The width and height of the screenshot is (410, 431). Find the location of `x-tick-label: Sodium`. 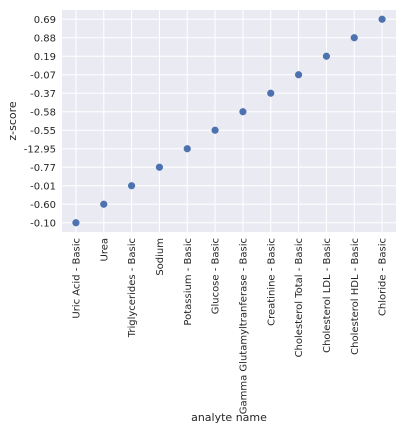

x-tick-label: Sodium is located at coordinates (160, 257).